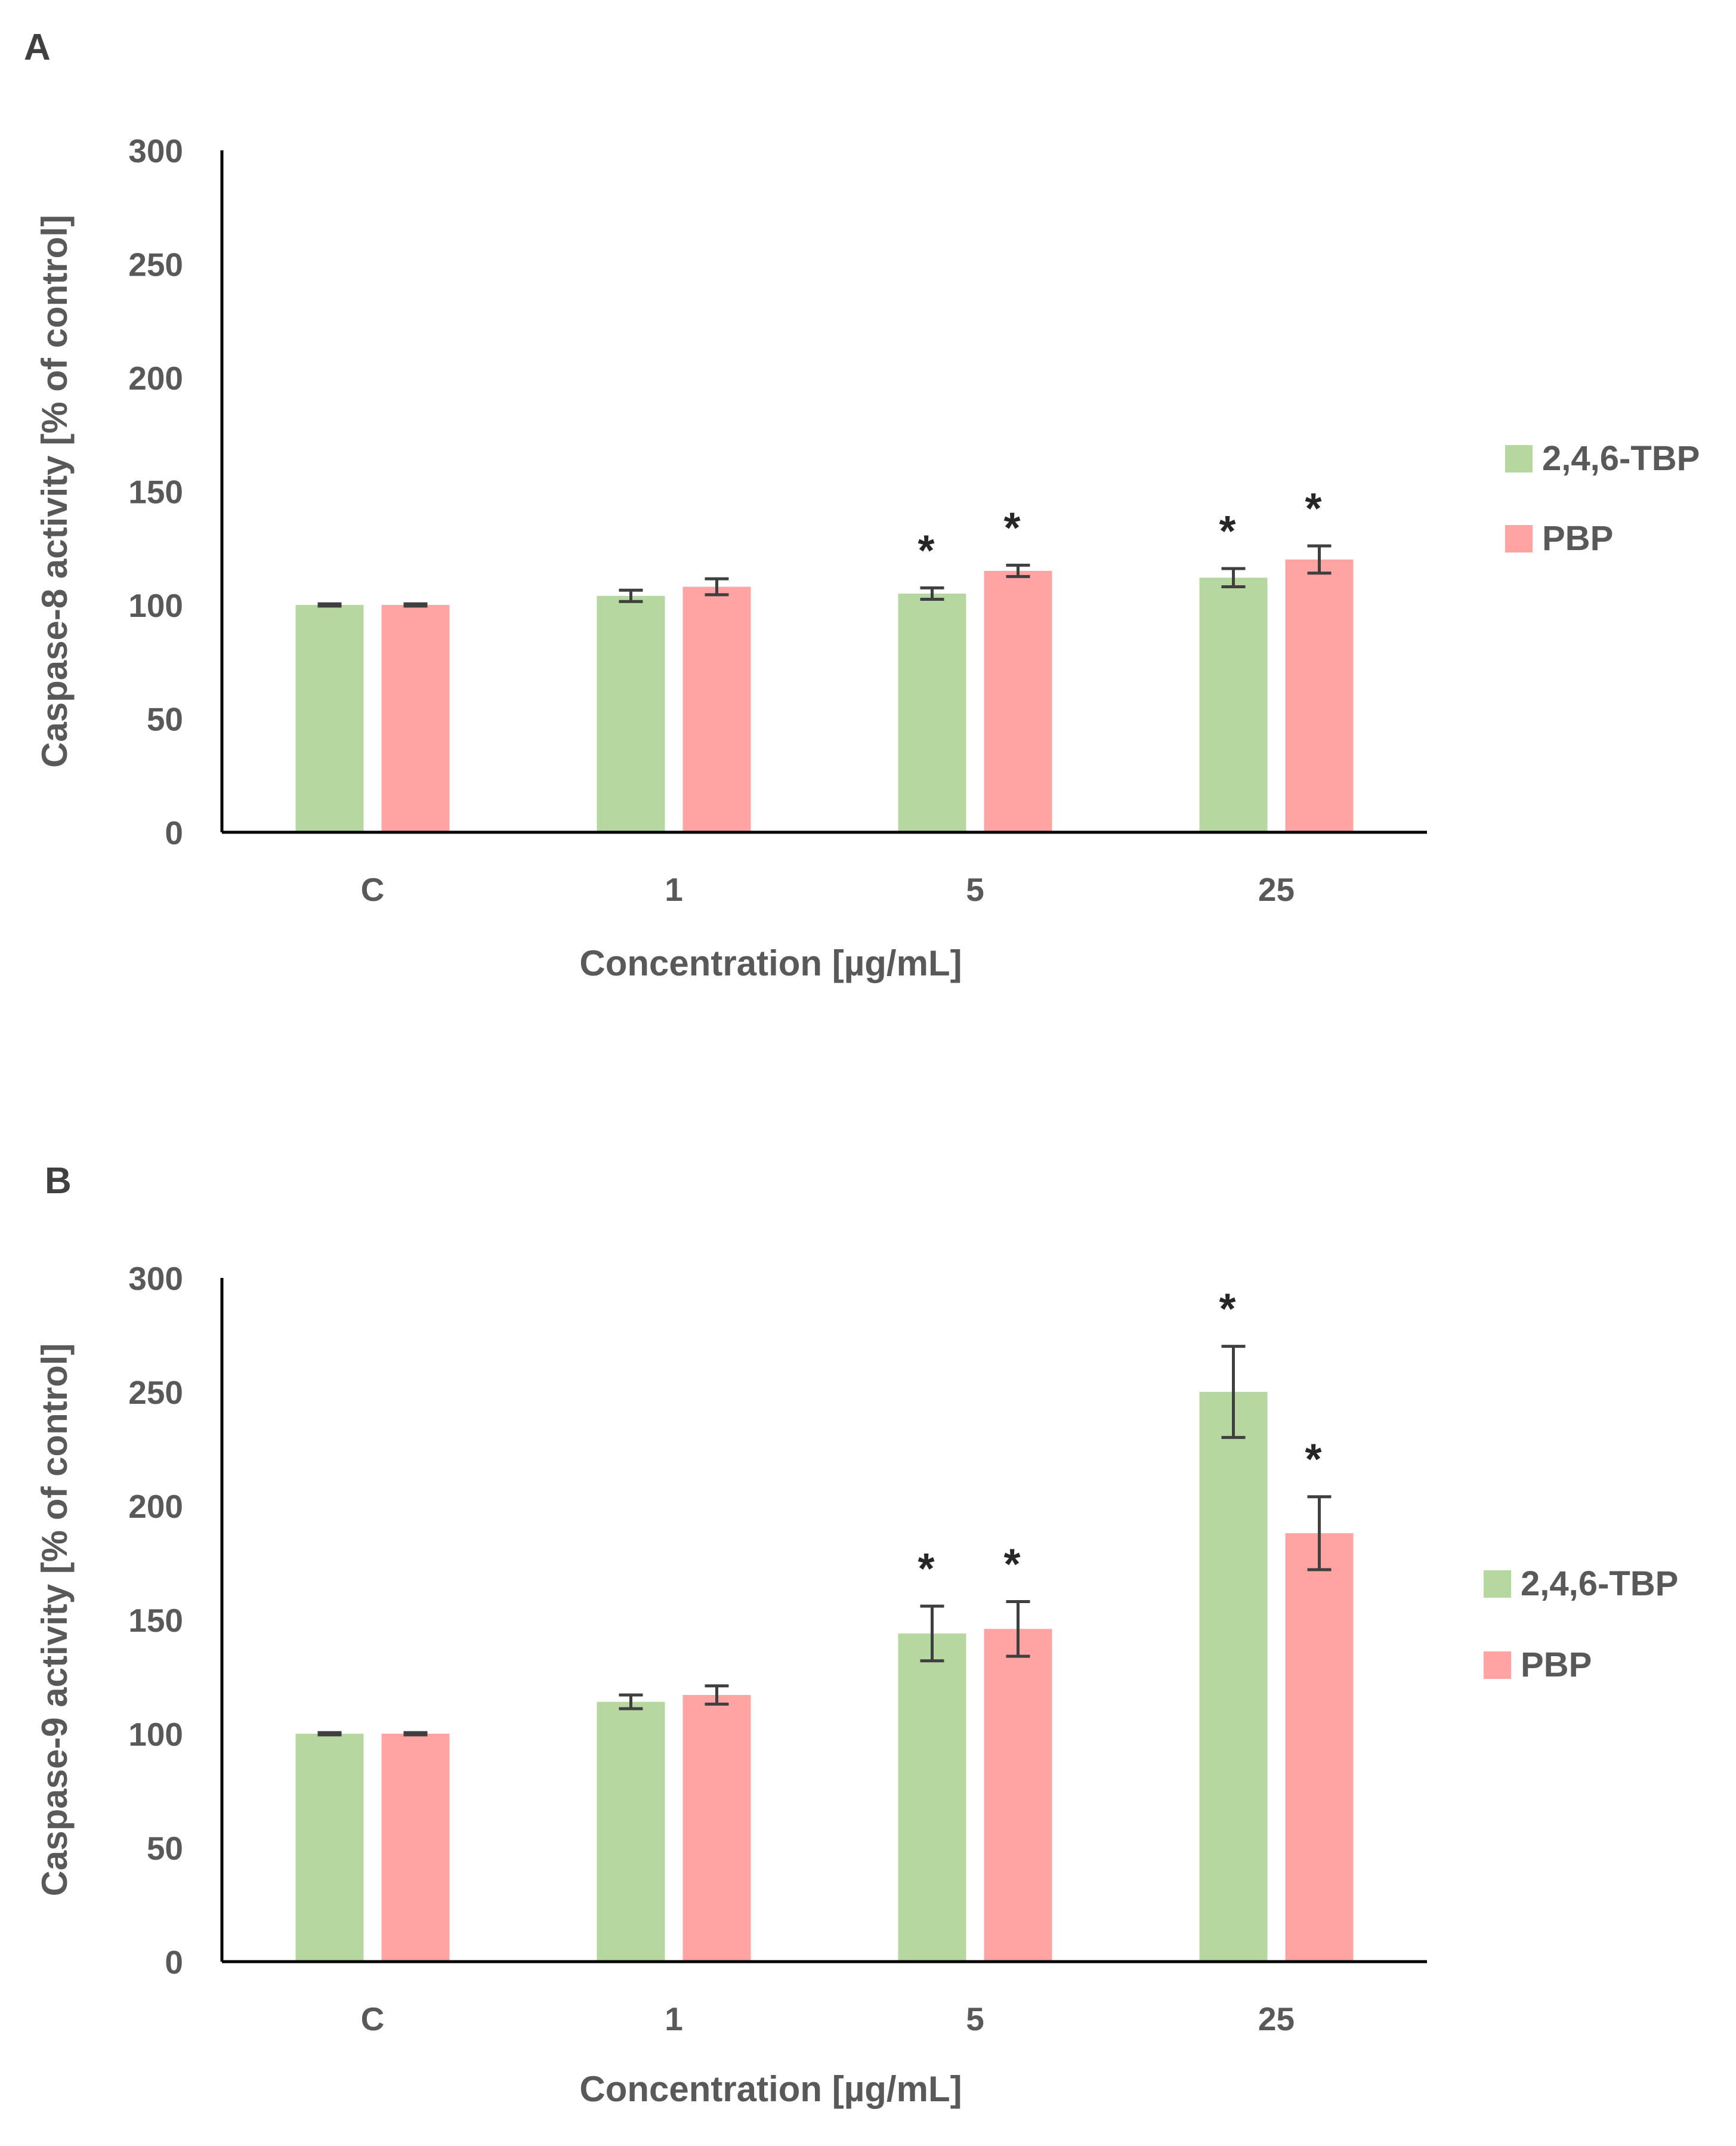 The width and height of the screenshot is (1736, 2146). I want to click on legend-b: 2,4,6-TBP PBP, so click(1581, 1624).